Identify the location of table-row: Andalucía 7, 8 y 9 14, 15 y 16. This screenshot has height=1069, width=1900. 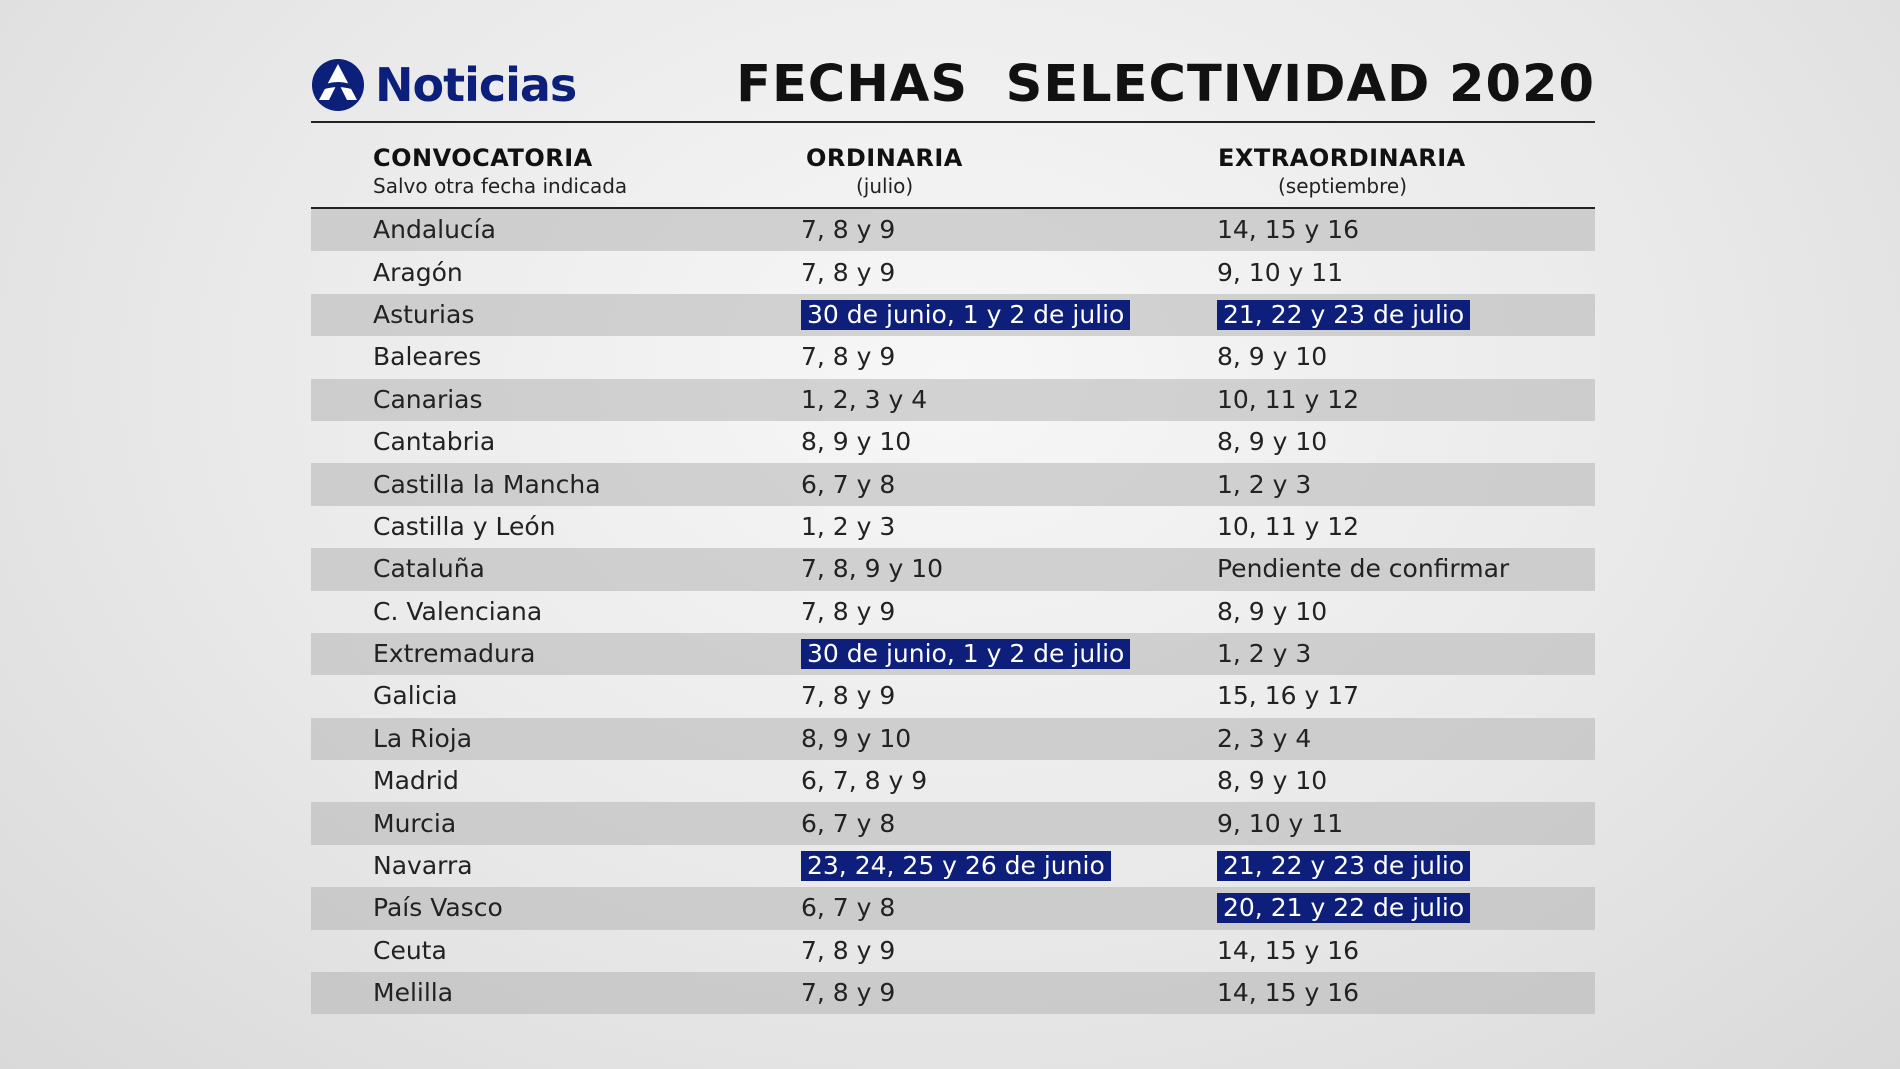
(953, 230).